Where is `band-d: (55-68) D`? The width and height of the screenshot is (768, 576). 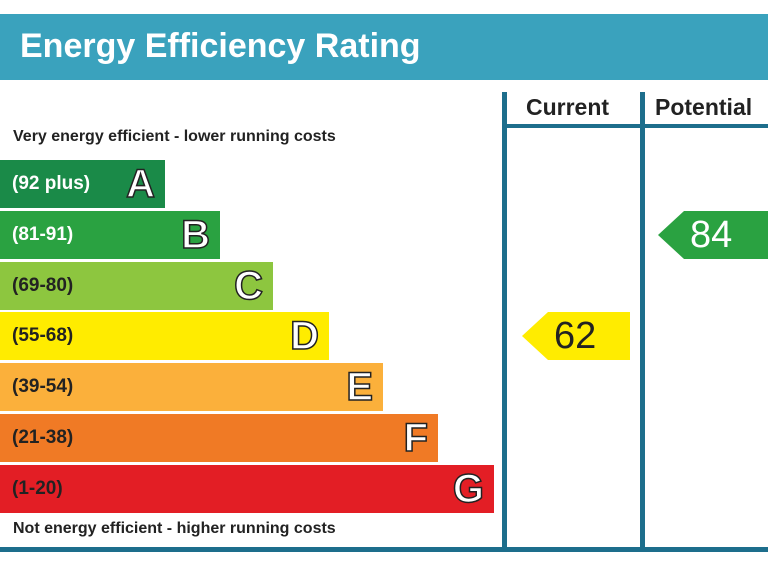
band-d: (55-68) D is located at coordinates (164, 336).